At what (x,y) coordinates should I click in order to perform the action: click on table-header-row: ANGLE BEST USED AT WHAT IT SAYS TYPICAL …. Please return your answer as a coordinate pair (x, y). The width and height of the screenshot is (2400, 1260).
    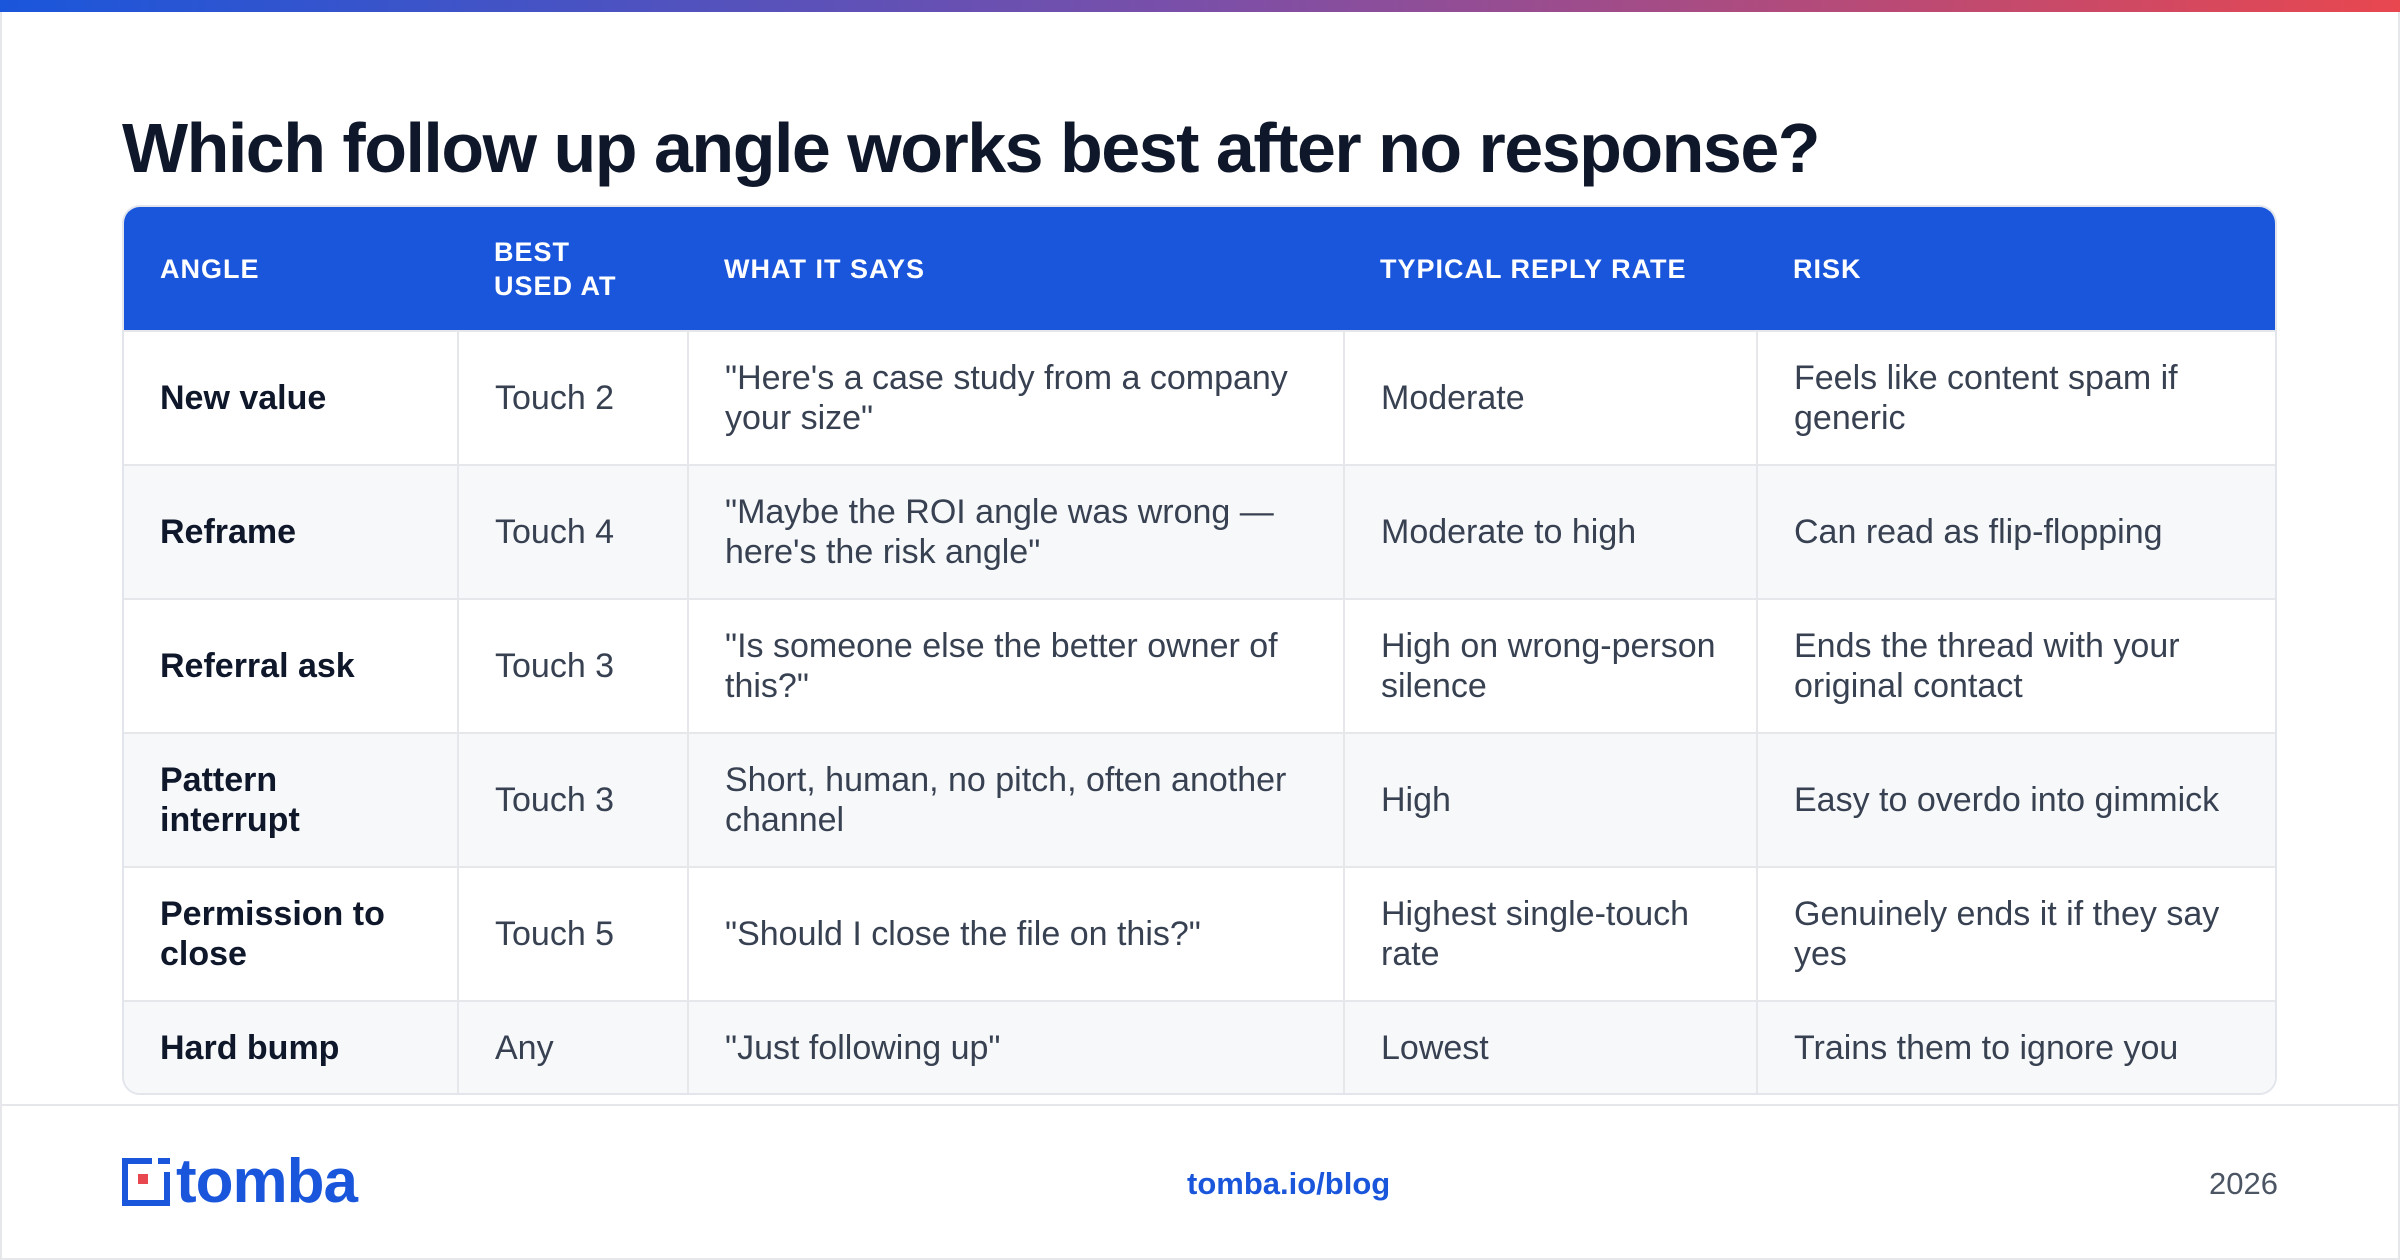
    Looking at the image, I should click on (1199, 269).